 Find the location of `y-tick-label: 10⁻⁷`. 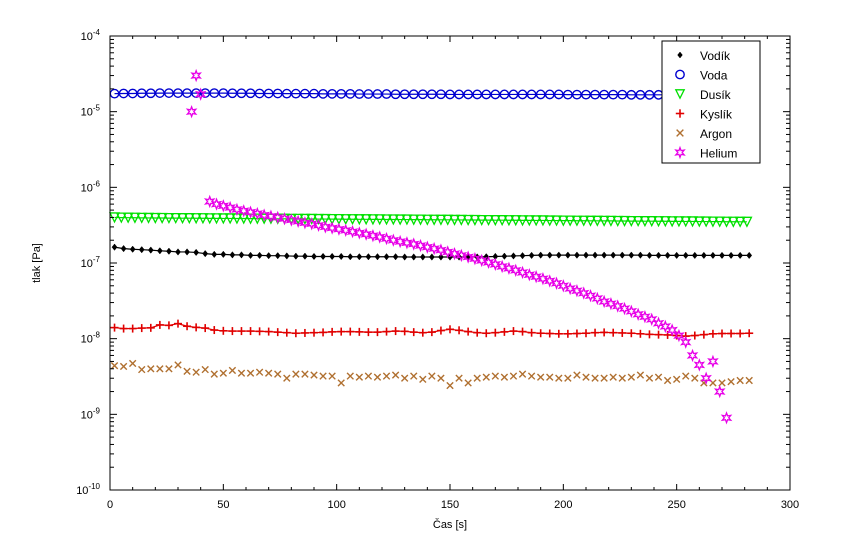

y-tick-label: 10⁻⁷ is located at coordinates (91, 262).